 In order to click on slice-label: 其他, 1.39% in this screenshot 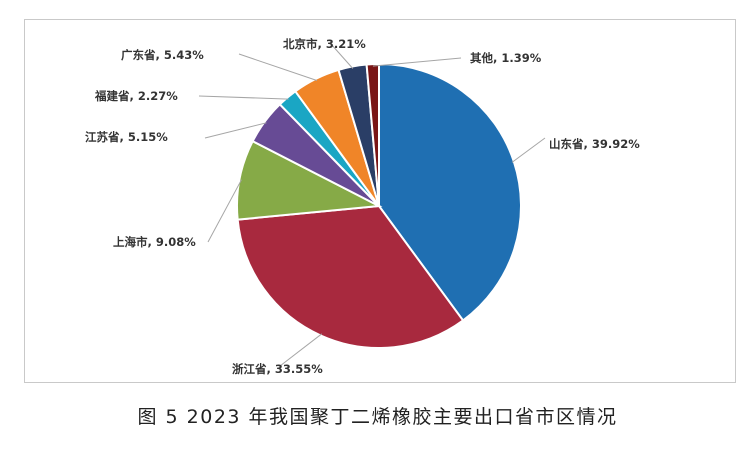, I will do `click(506, 58)`.